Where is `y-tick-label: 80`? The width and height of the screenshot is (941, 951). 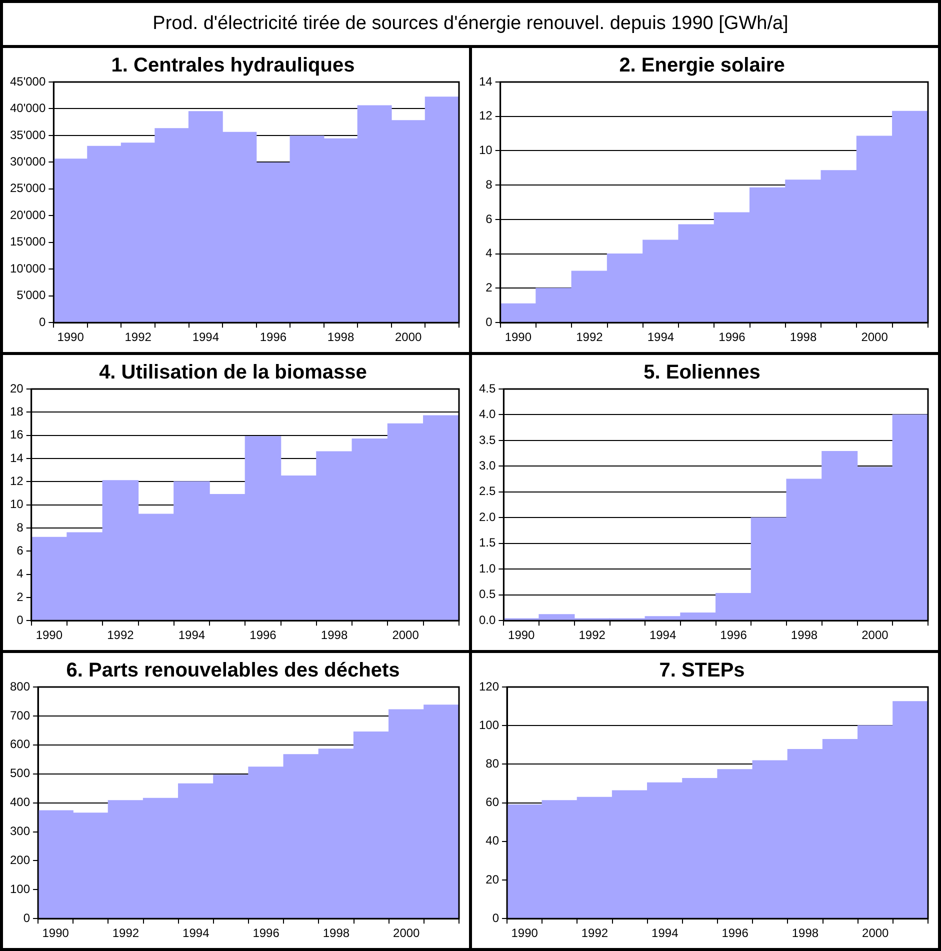
y-tick-label: 80 is located at coordinates (493, 763).